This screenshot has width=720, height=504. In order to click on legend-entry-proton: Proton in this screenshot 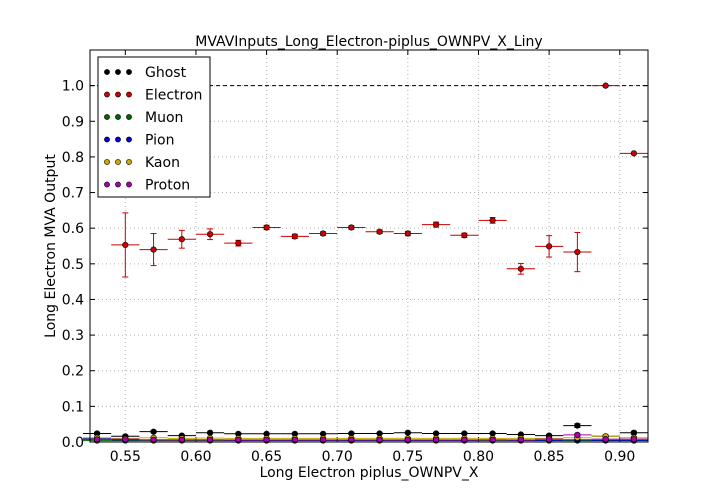, I will do `click(147, 186)`.